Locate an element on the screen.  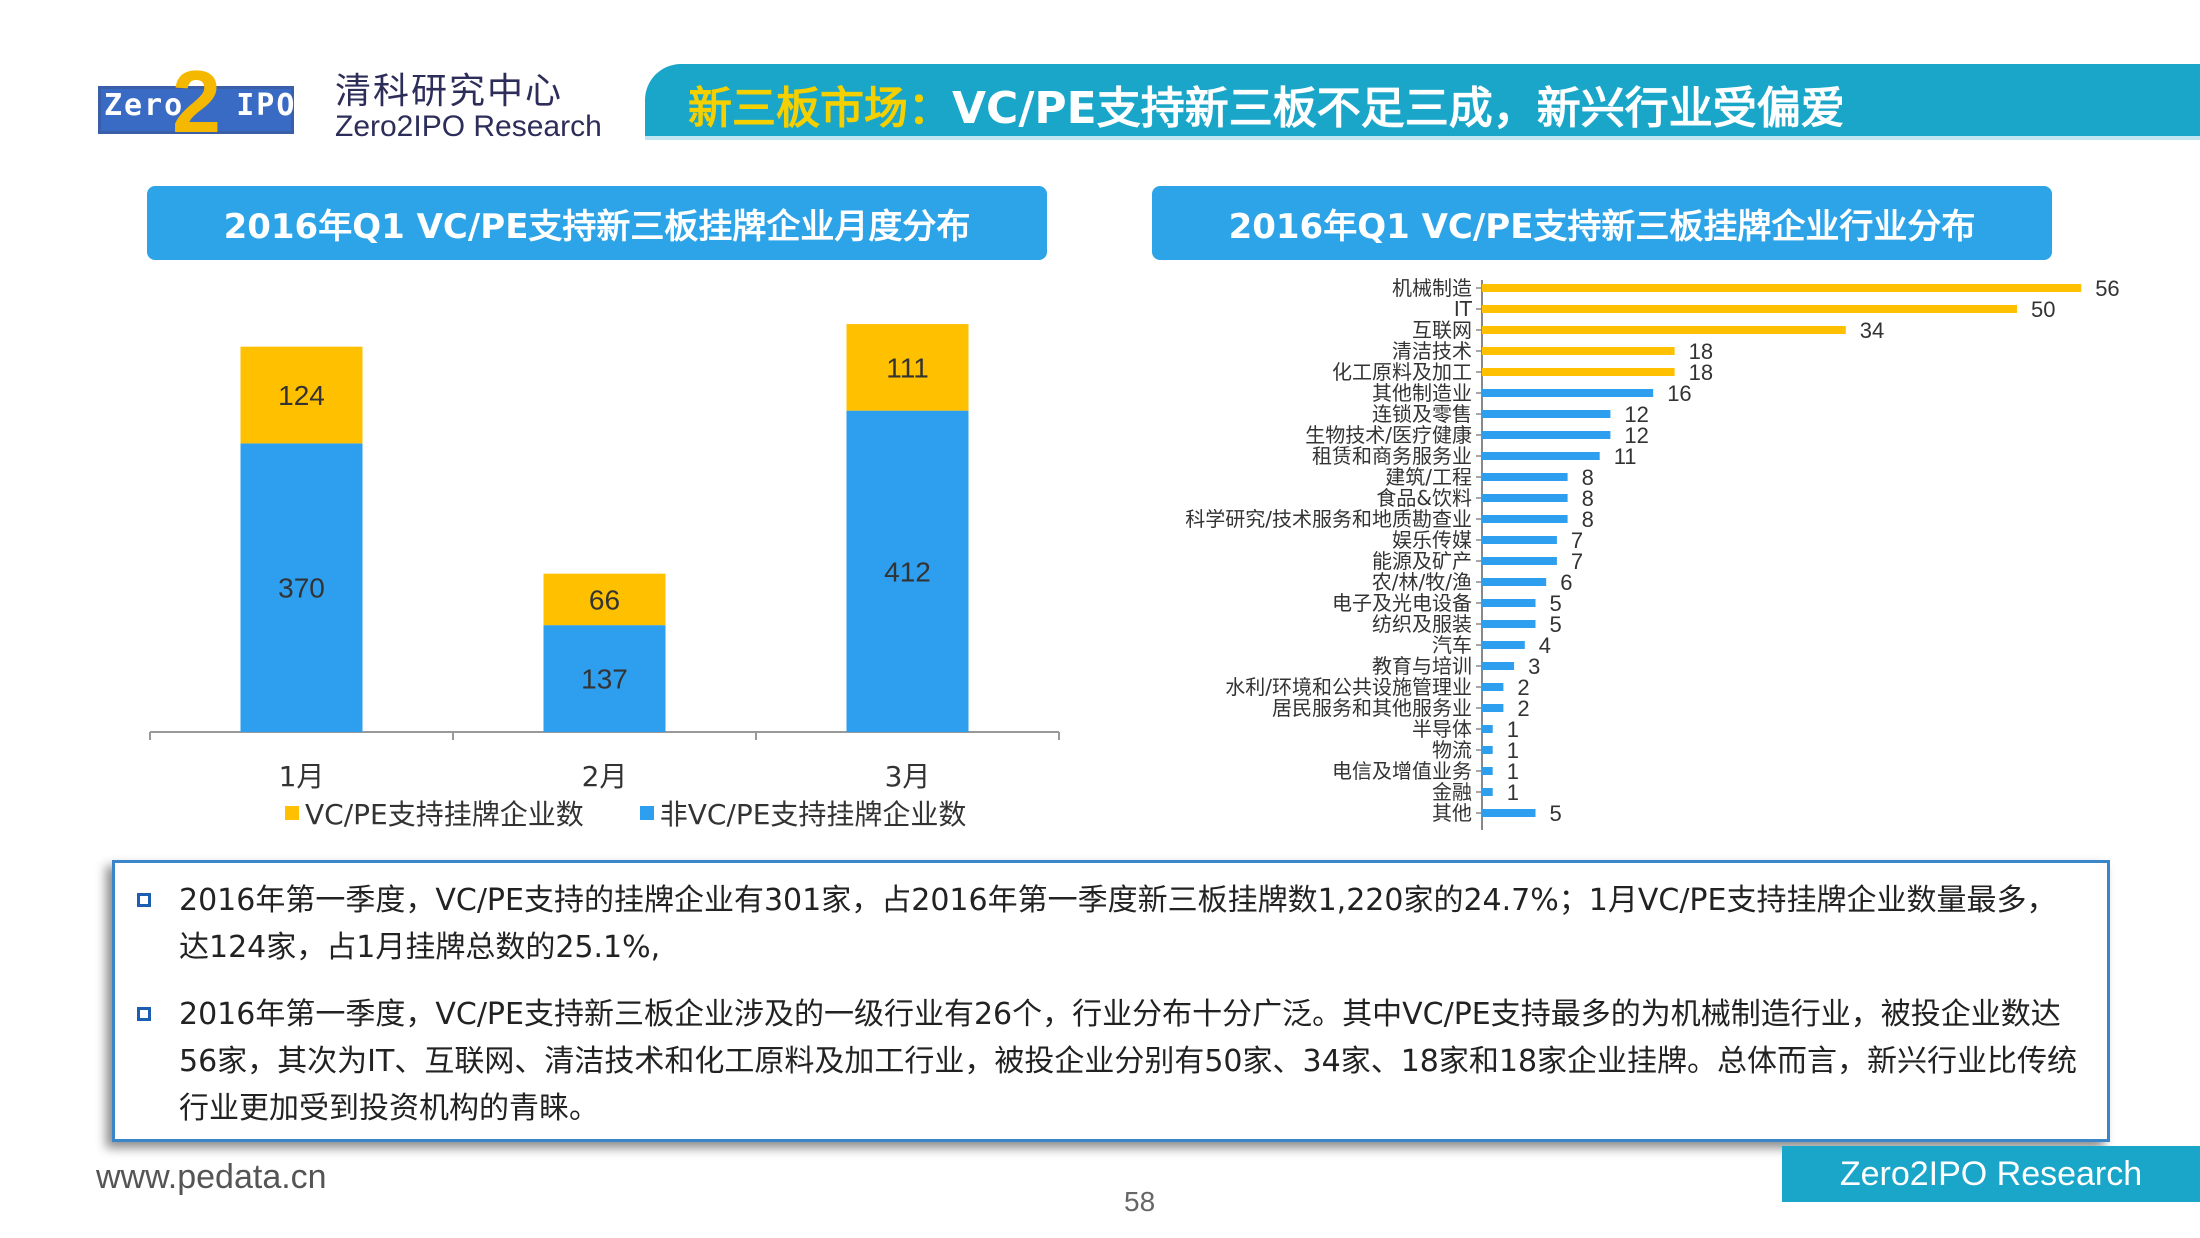
legend-label-vcpe: VC/PE支持挂牌企业数 is located at coordinates (444, 814).